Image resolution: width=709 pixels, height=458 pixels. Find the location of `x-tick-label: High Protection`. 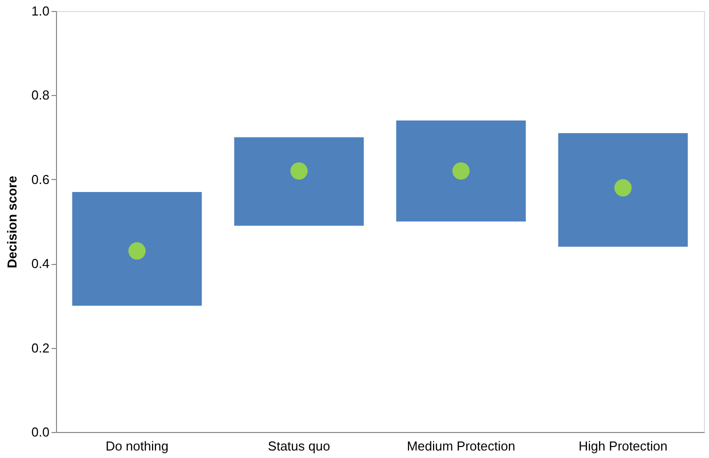

x-tick-label: High Protection is located at coordinates (623, 446).